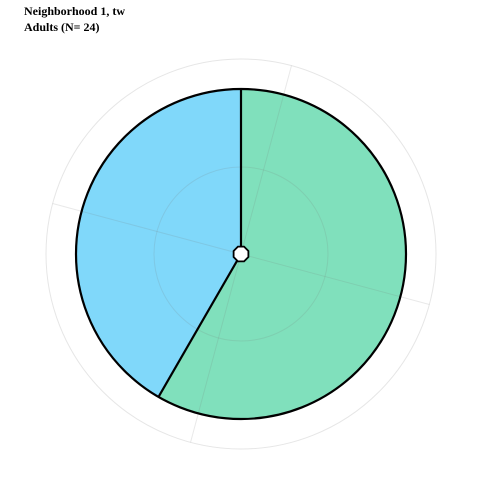 Image resolution: width=480 pixels, height=480 pixels. I want to click on chart-title: Neighborhood 1, tw, so click(75, 11).